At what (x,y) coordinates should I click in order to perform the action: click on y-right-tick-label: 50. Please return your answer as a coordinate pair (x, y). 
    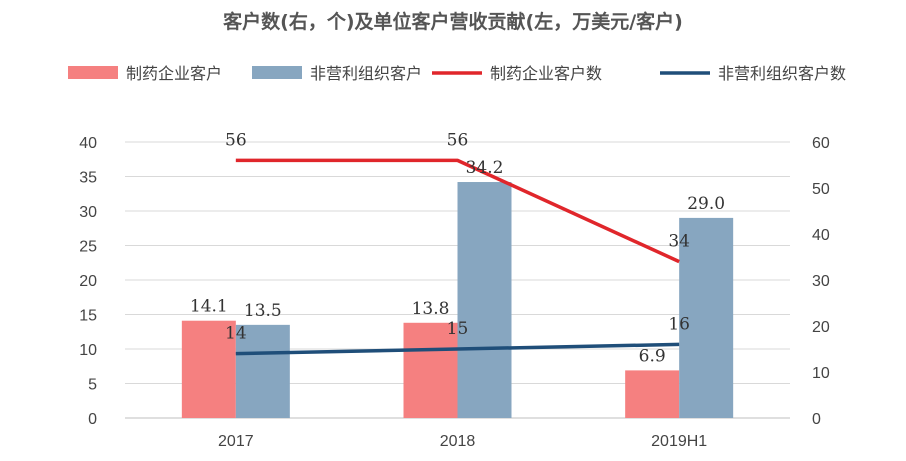
    Looking at the image, I should click on (821, 189).